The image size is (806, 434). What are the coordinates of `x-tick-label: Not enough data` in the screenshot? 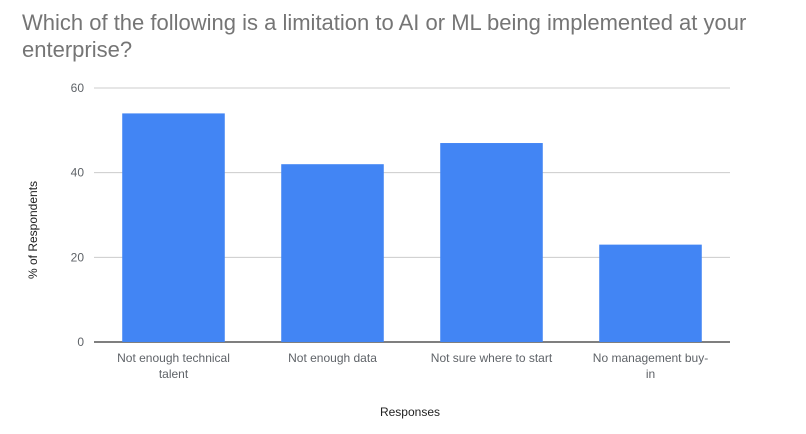 It's located at (332, 358).